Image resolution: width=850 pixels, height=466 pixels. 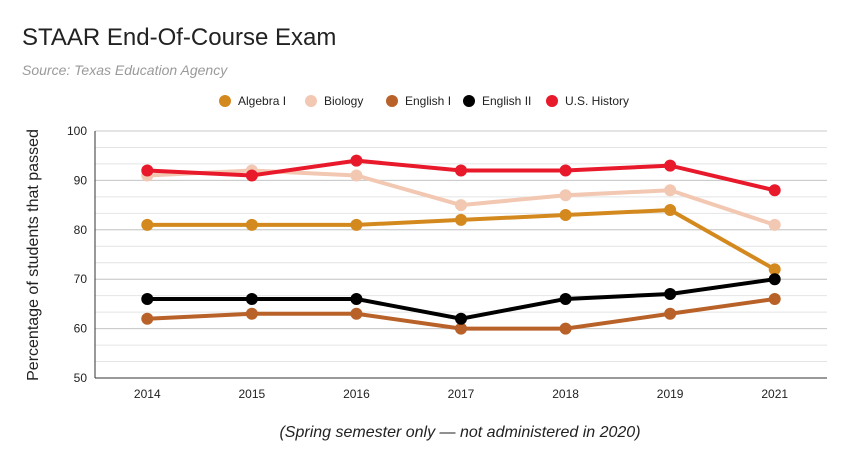 I want to click on y-tick-label: 80, so click(x=81, y=230).